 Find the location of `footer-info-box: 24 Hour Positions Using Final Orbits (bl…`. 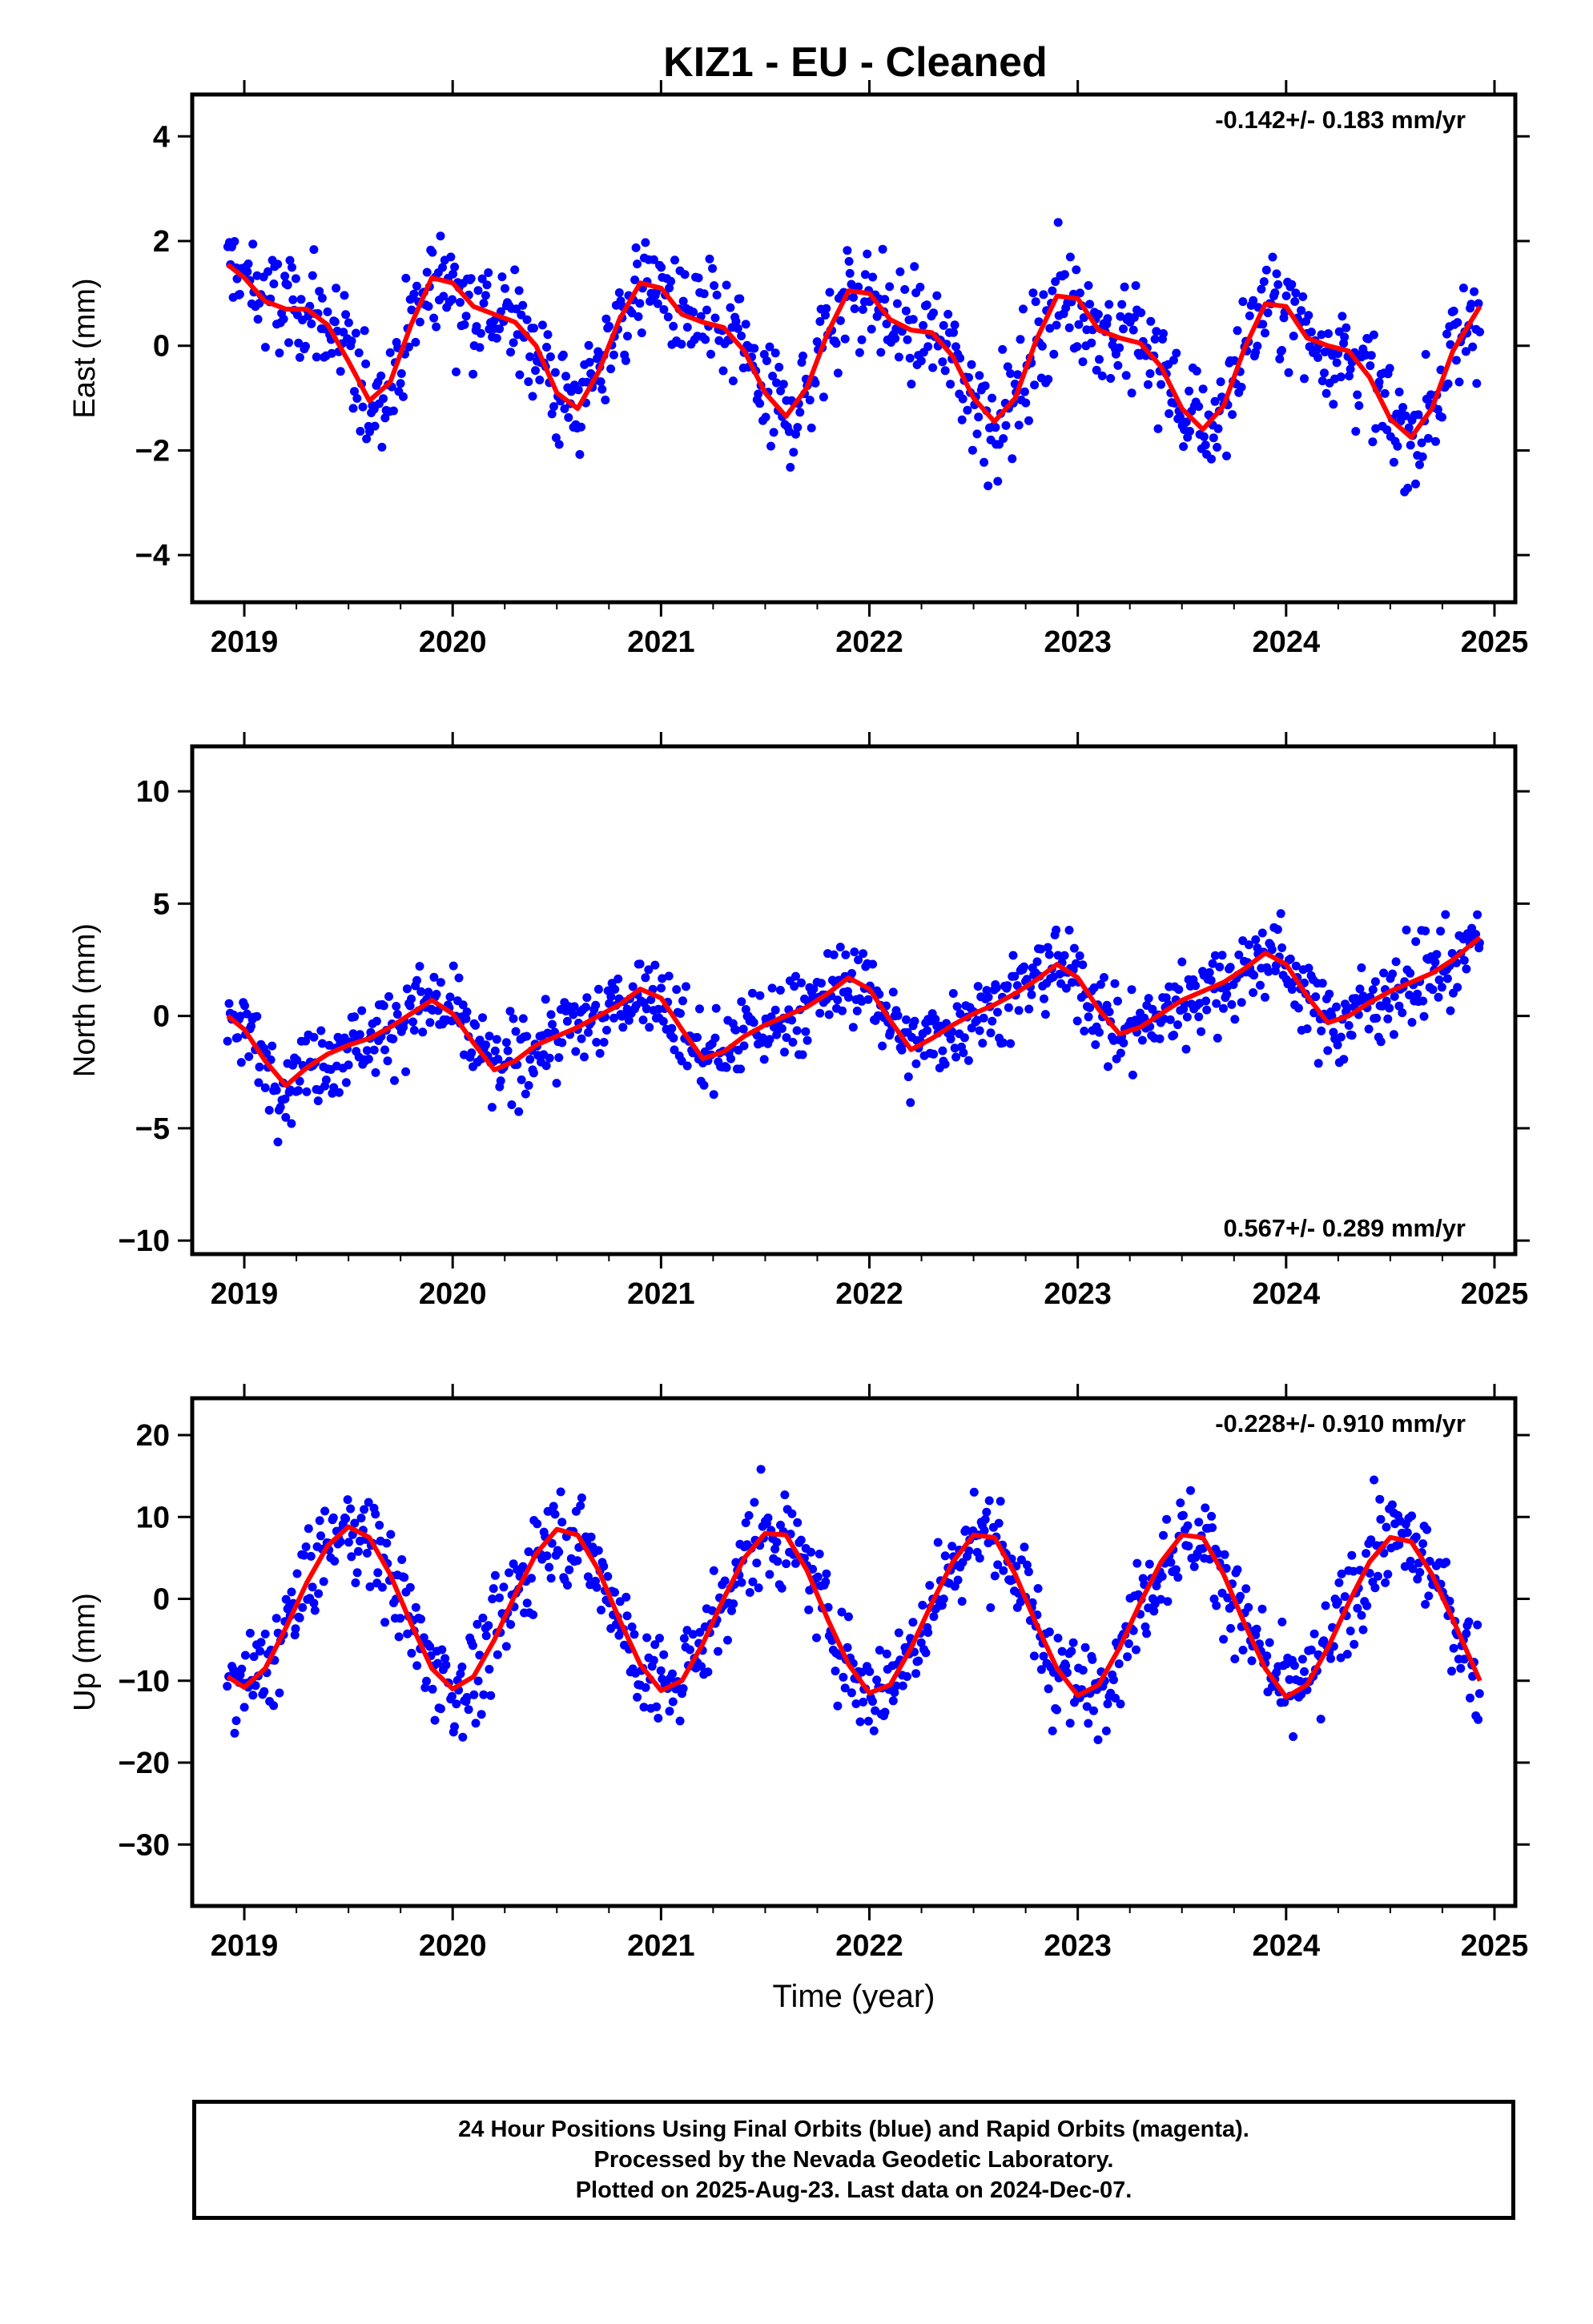

footer-info-box: 24 Hour Positions Using Final Orbits (bl… is located at coordinates (853, 2160).